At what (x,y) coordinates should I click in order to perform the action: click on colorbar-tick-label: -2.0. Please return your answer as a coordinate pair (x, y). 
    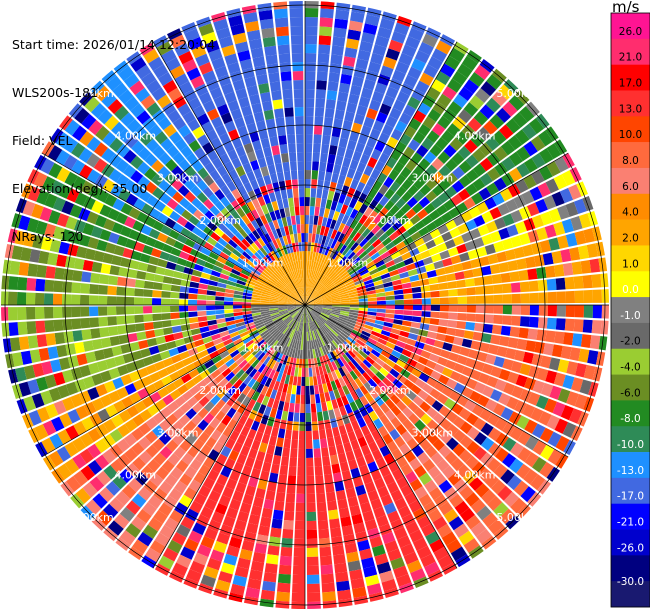
    Looking at the image, I should click on (630, 342).